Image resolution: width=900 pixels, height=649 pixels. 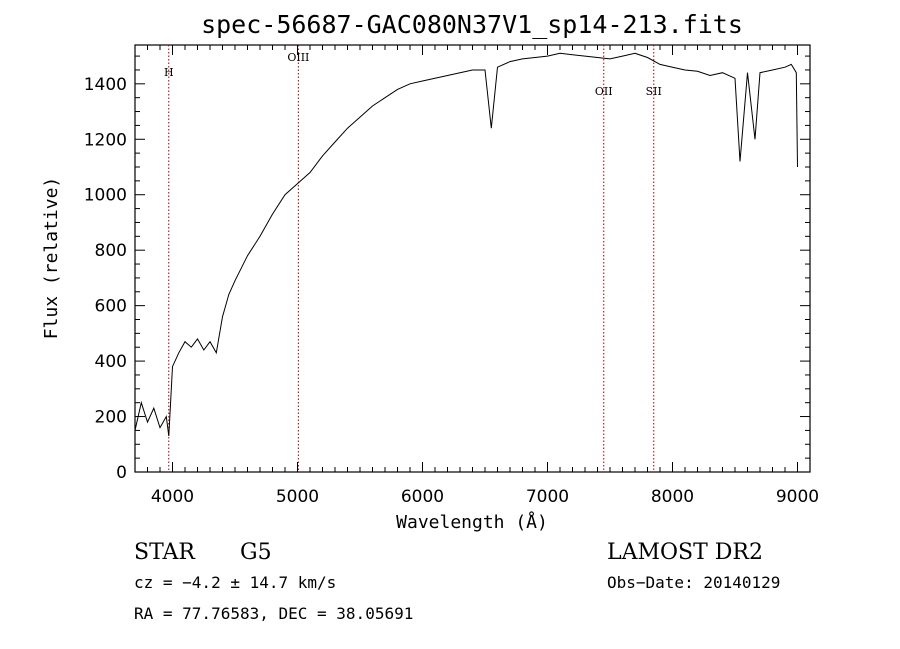 I want to click on x-axis-label: Wavelength (Å), so click(x=472, y=522).